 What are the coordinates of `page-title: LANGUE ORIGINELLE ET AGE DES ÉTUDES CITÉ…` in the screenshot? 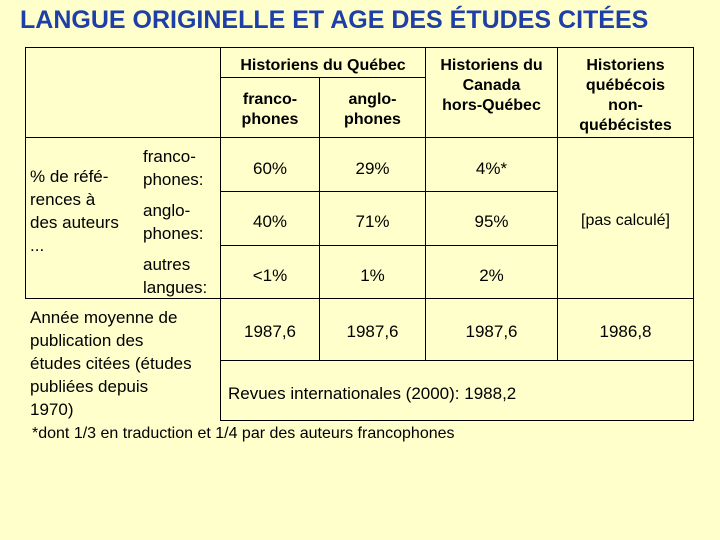 It's located at (334, 20).